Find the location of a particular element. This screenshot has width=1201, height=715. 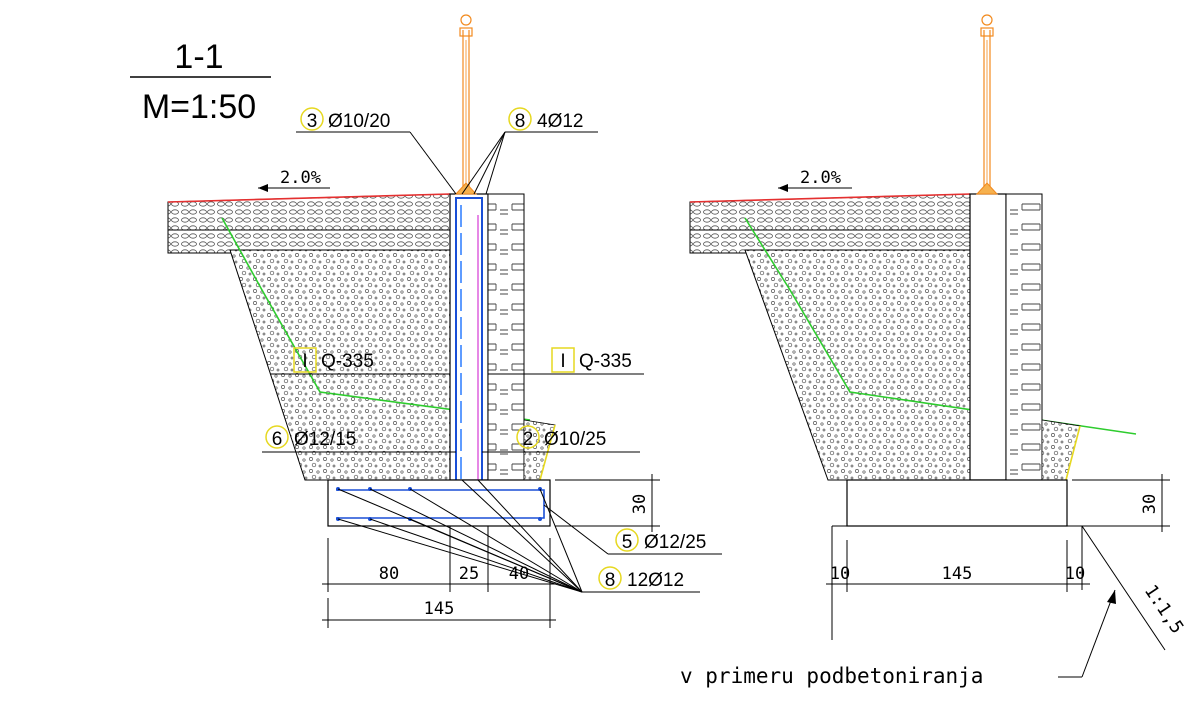

dim-height-left: 30 is located at coordinates (640, 504).